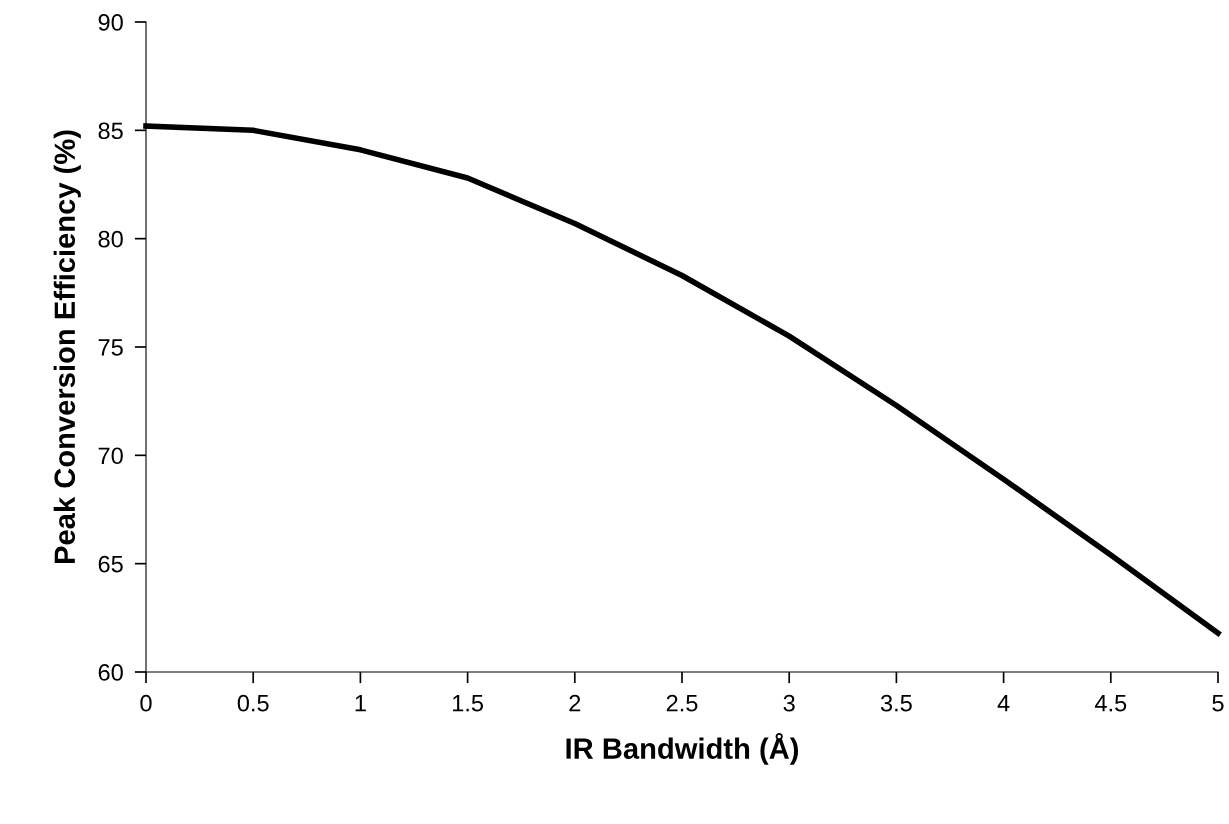 This screenshot has height=824, width=1229. Describe the element at coordinates (1110, 703) in the screenshot. I see `x-tick-label: 4.5` at that location.